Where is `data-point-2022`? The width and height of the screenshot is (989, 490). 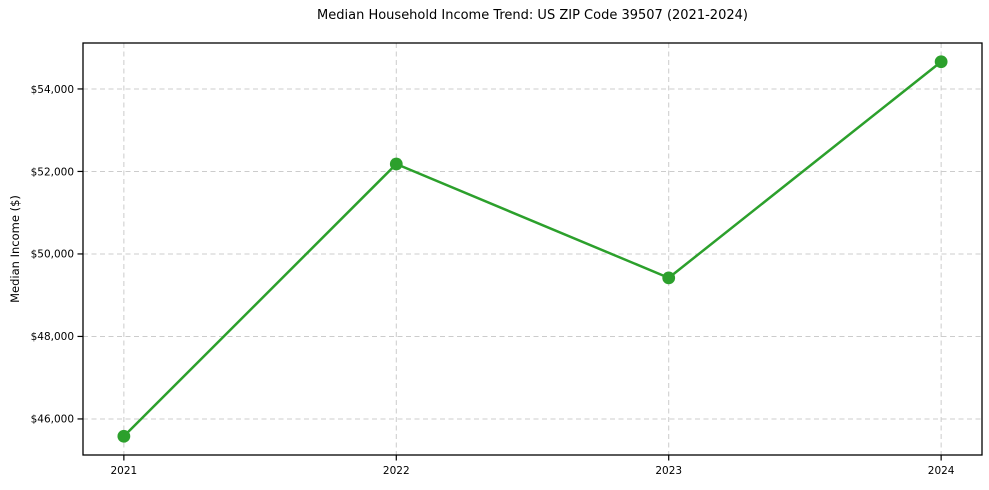
data-point-2022 is located at coordinates (396, 164).